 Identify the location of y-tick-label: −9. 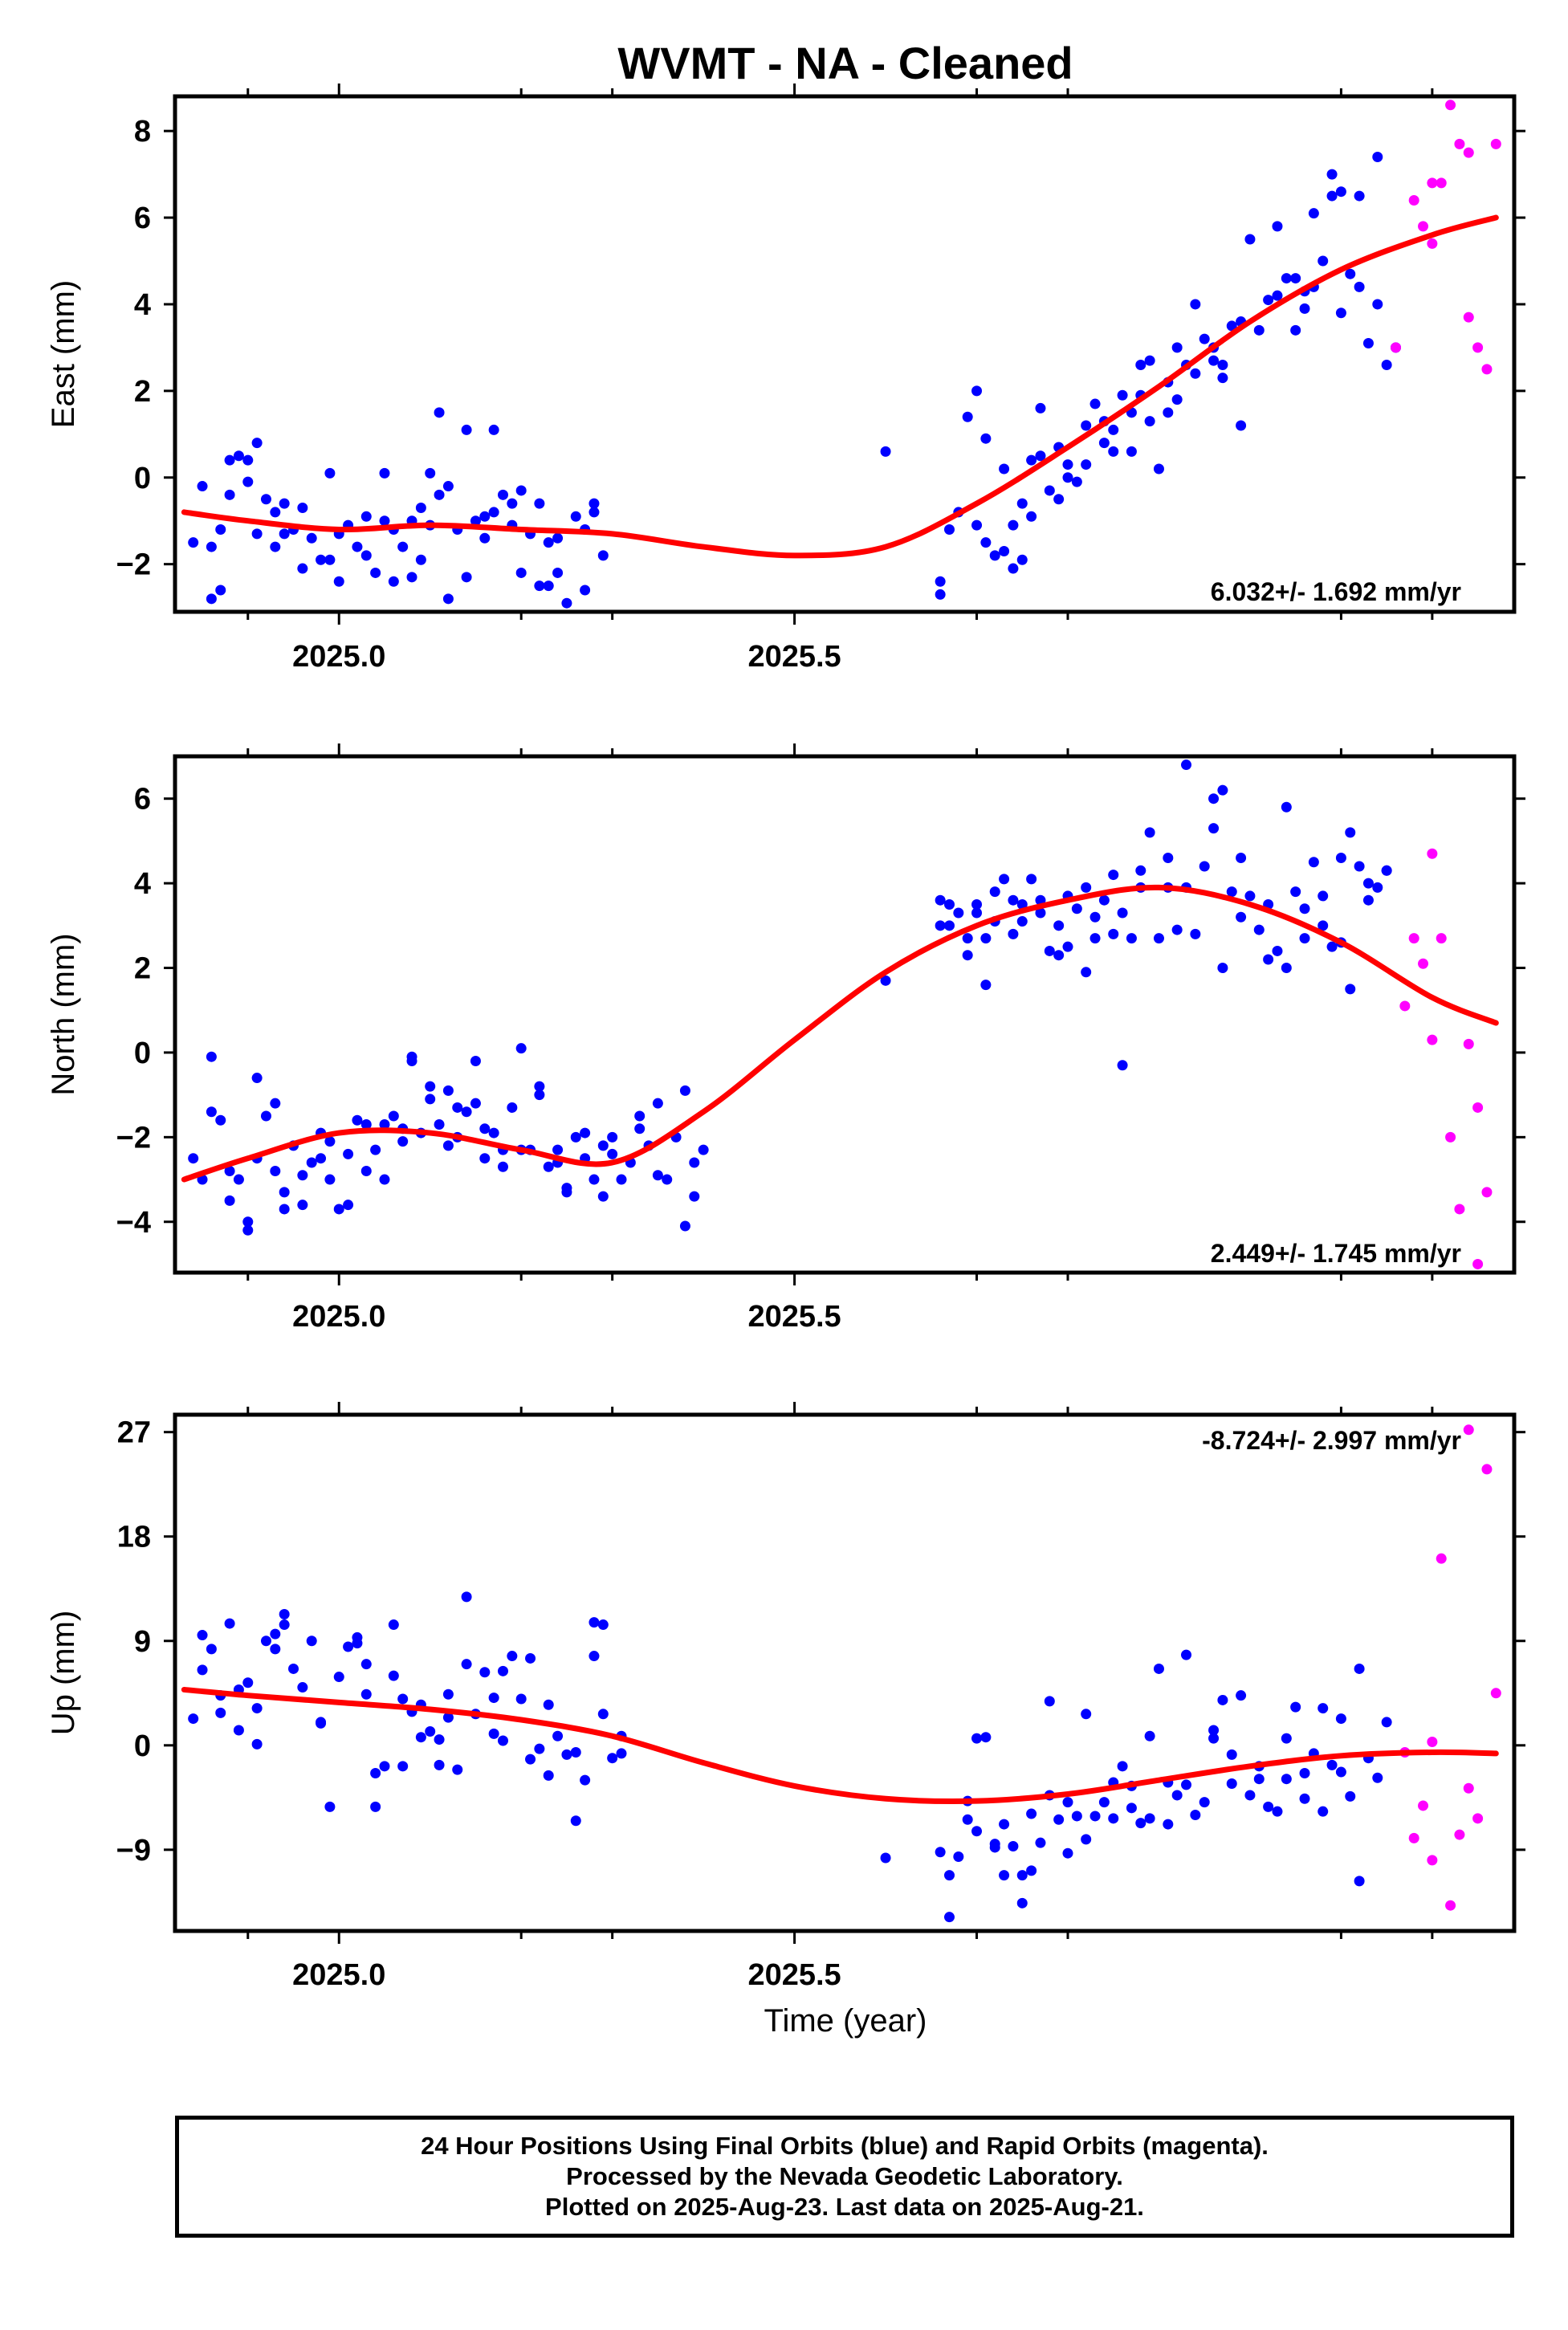
(133, 1851).